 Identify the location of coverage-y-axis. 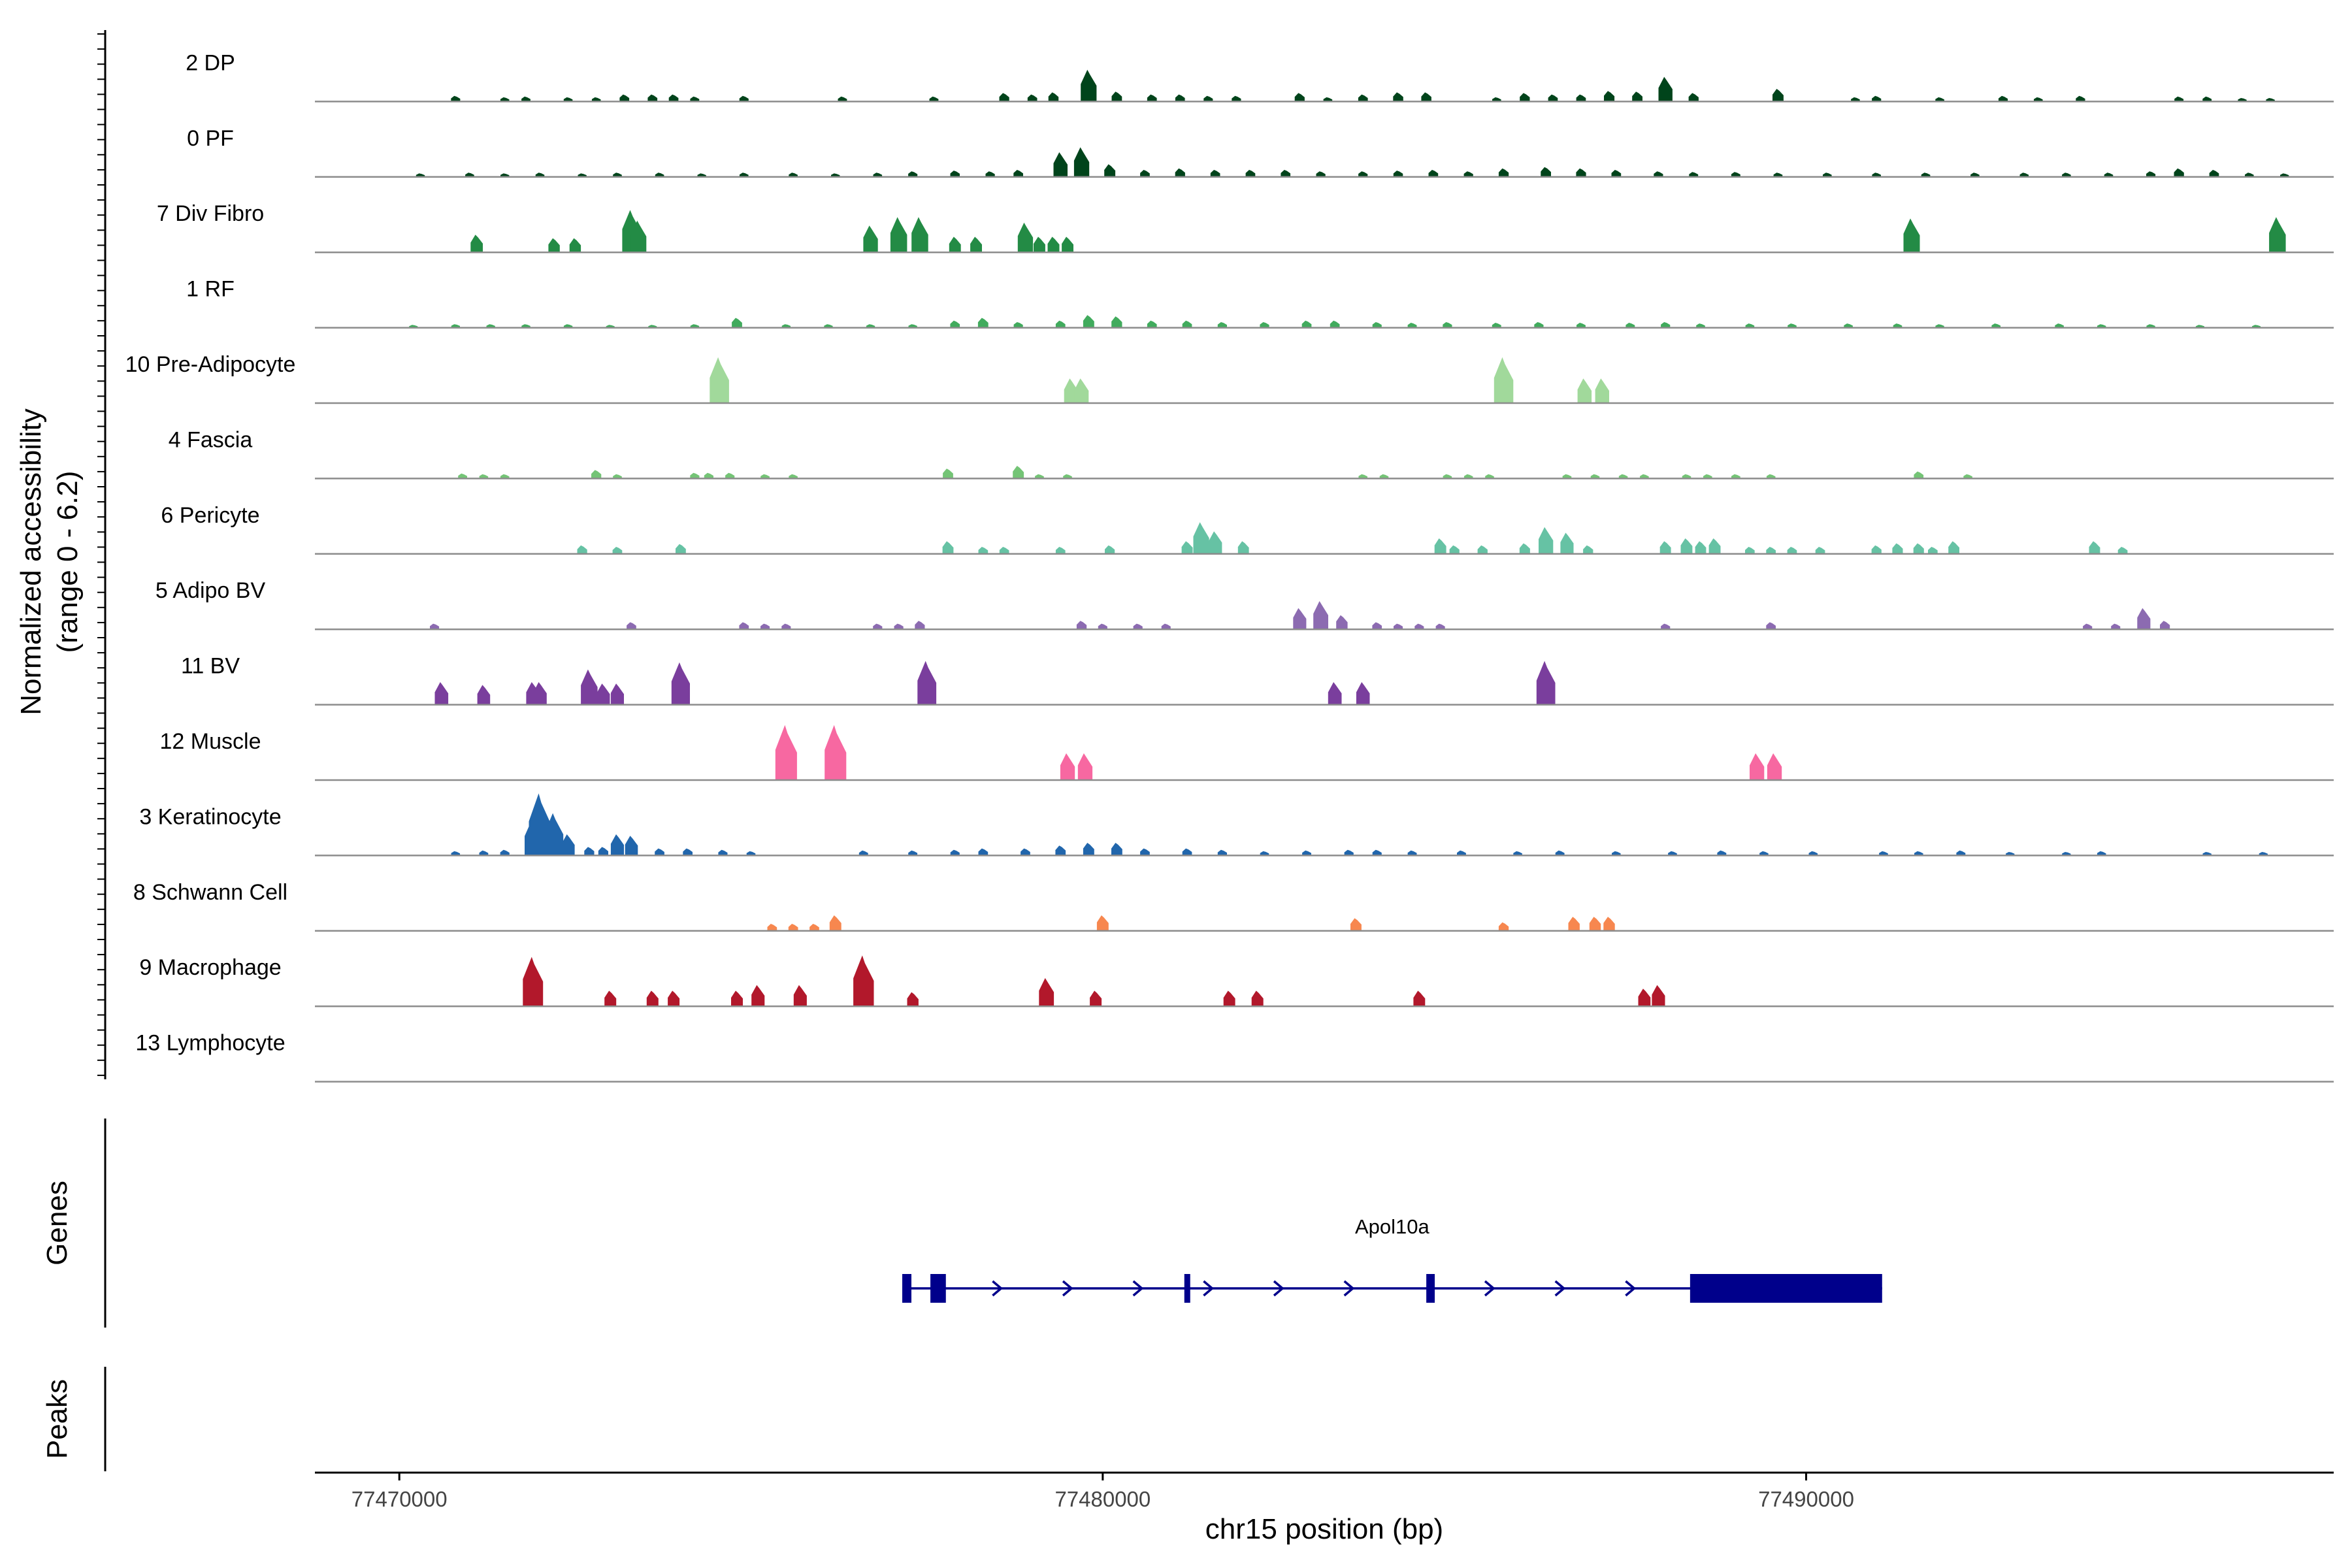
(101, 554).